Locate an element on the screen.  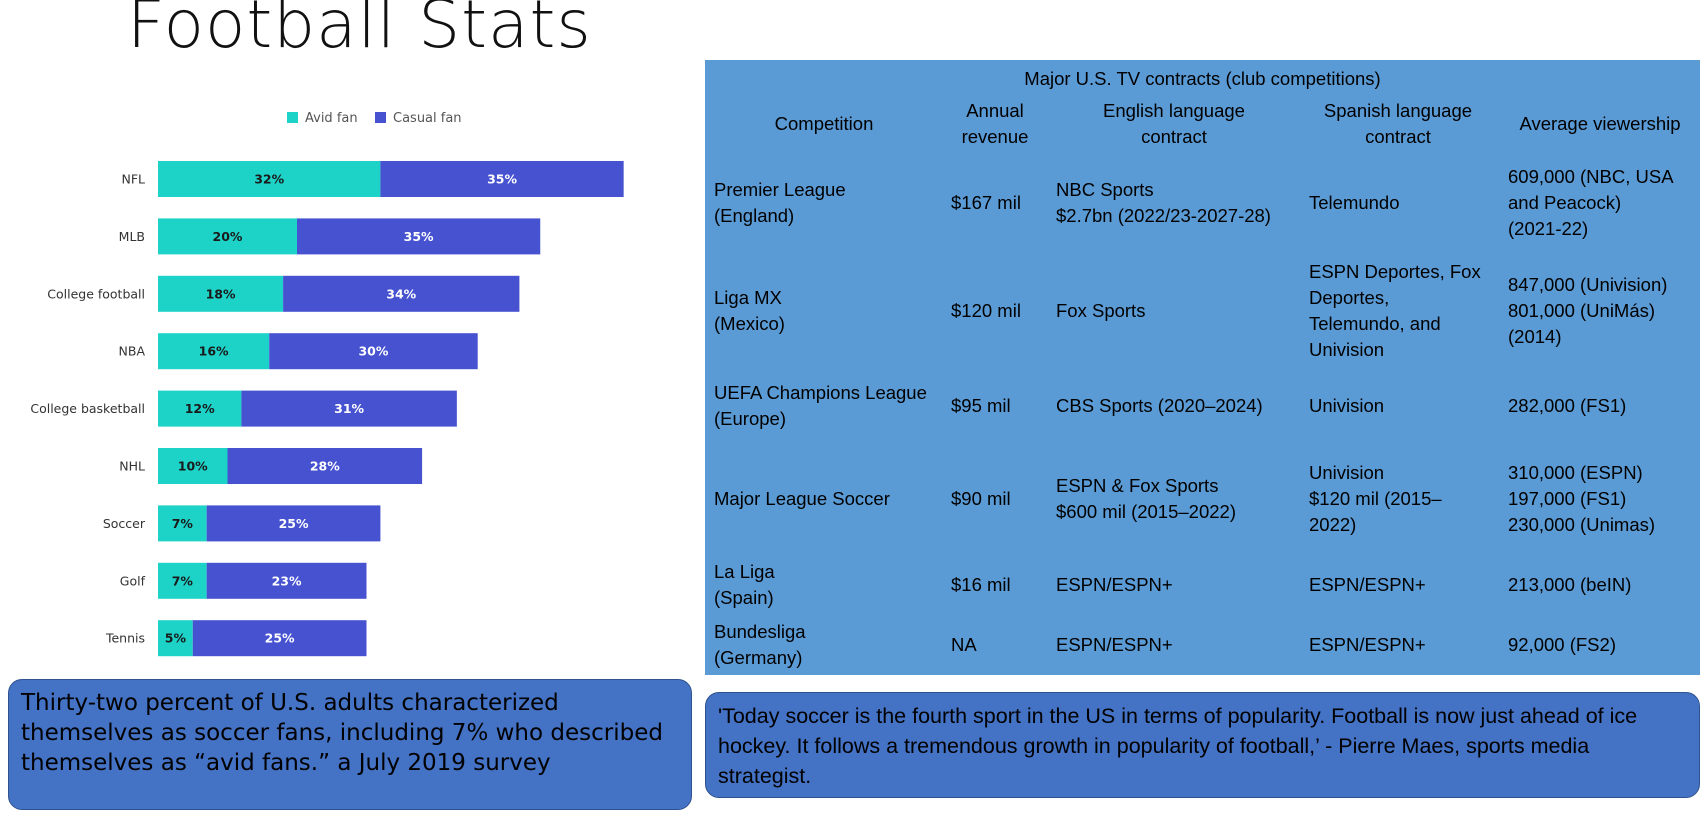
table-cell-spanish-contract: Univision $120 mil (2015– 2022) is located at coordinates (1406, 499).